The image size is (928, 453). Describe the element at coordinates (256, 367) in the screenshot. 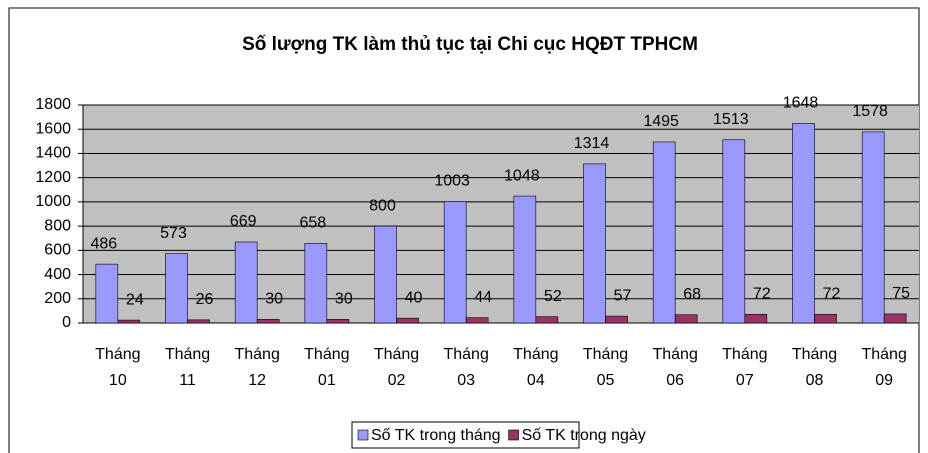

I see `x-tick-label: Tháng 12` at that location.